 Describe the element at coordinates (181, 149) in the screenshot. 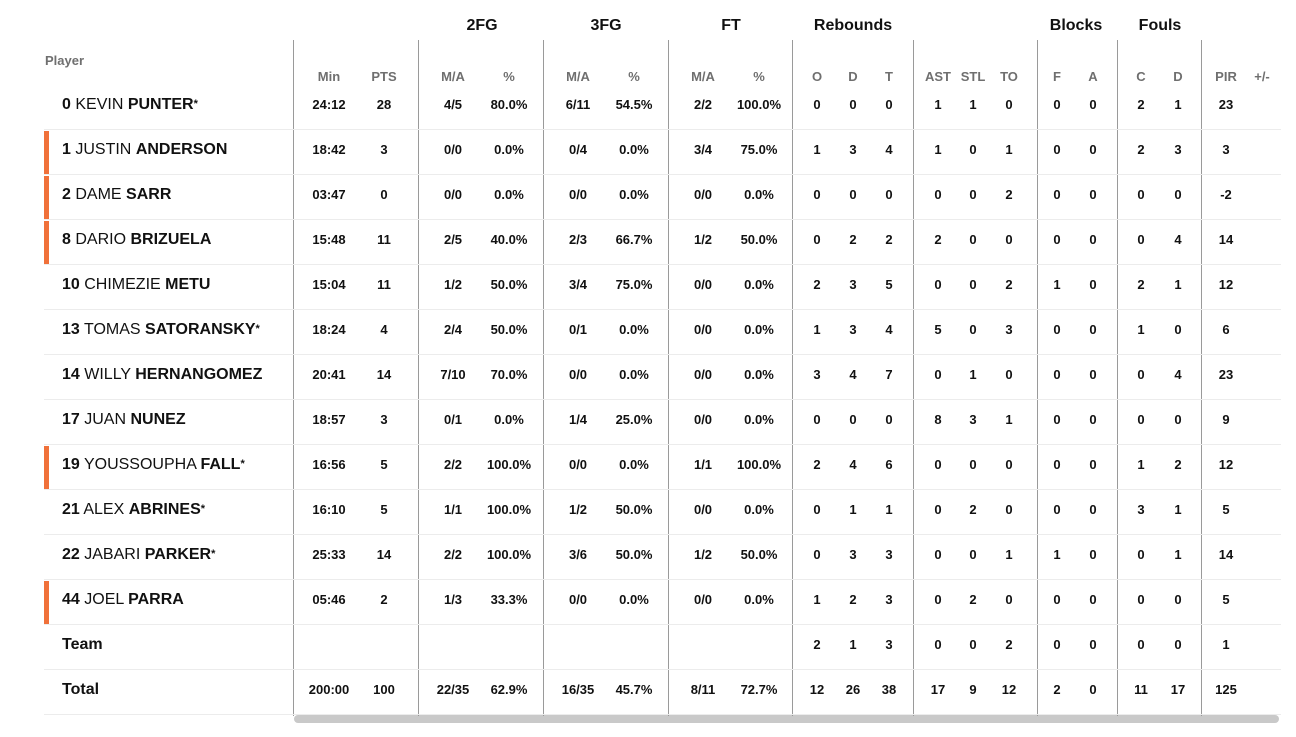

I see `player-last-name: ANDERSON` at that location.